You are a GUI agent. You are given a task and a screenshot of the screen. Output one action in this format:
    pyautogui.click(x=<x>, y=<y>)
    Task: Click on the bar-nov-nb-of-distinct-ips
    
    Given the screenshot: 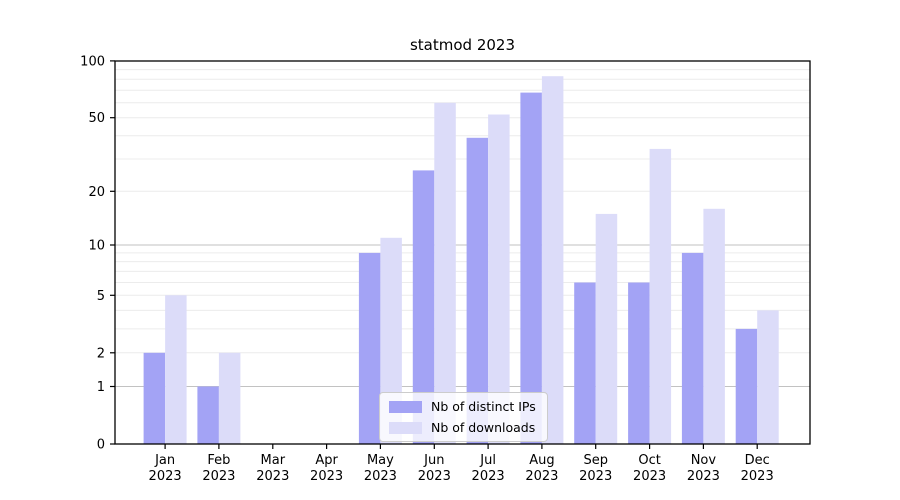 What is the action you would take?
    pyautogui.click(x=692, y=348)
    